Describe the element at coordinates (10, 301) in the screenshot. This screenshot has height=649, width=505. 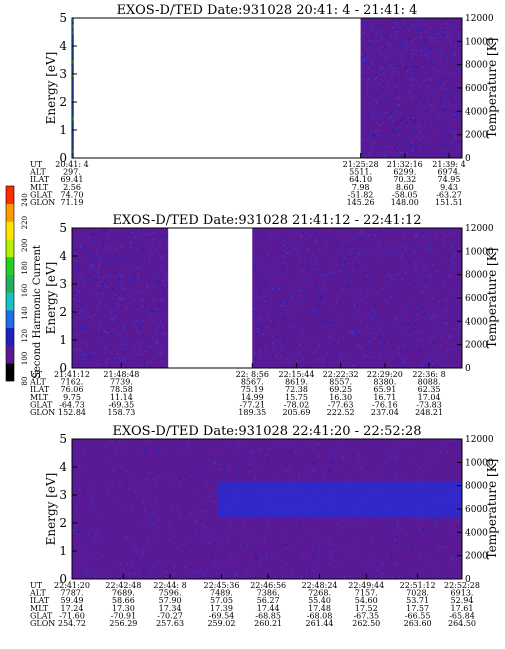
I see `colorbar-segment` at that location.